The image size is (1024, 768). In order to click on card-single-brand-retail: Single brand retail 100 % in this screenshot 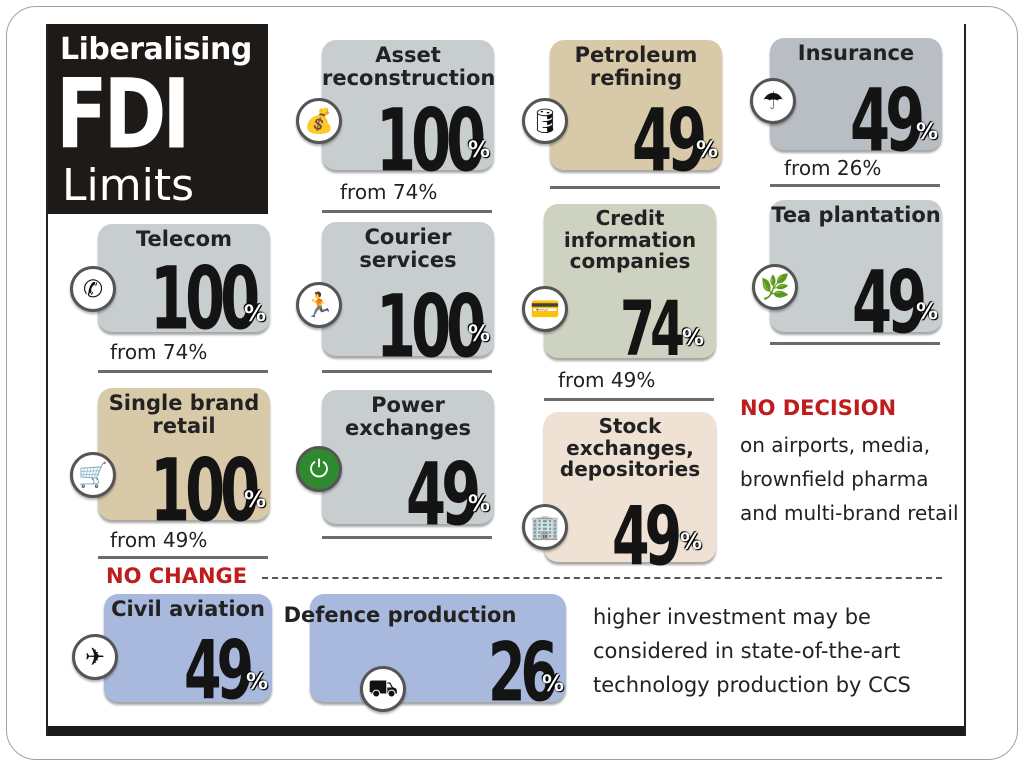, I will do `click(184, 465)`.